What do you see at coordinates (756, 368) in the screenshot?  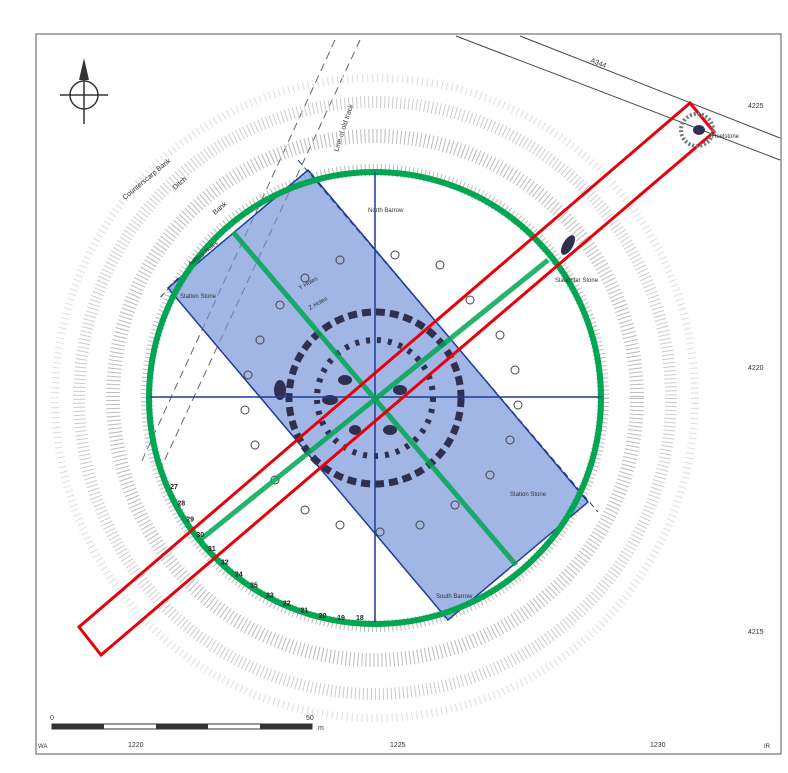 I see `grid-ref-right-mid: 4220` at bounding box center [756, 368].